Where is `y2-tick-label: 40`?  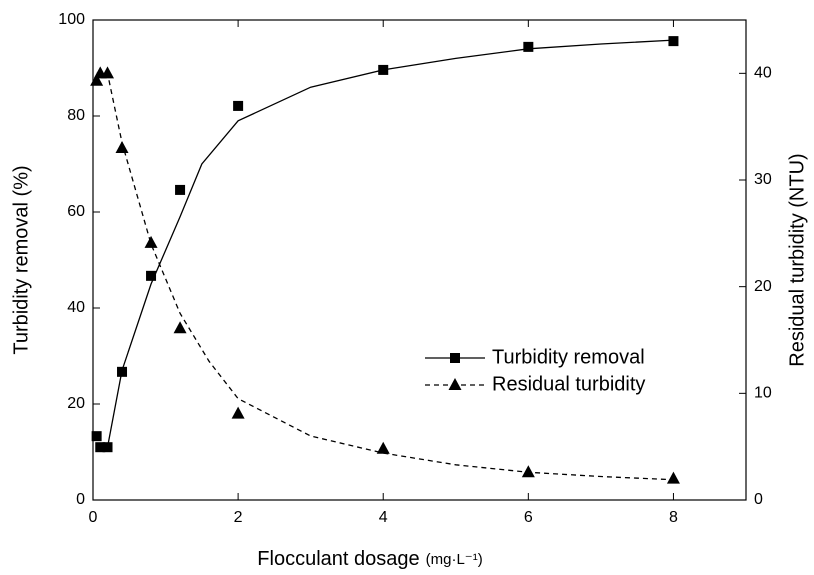 y2-tick-label: 40 is located at coordinates (763, 73).